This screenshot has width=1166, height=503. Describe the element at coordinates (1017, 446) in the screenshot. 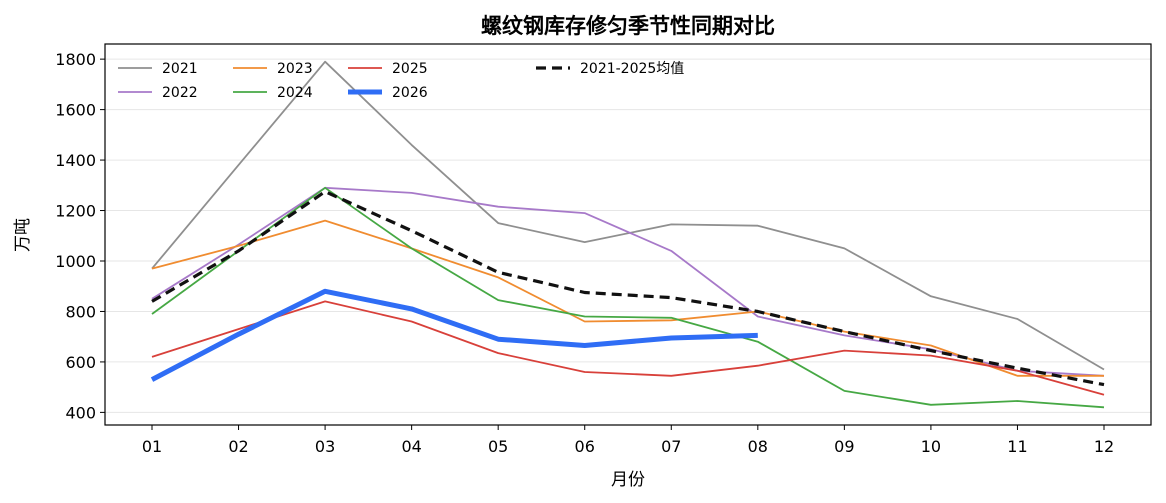

I see `x-tick-label: 11` at that location.